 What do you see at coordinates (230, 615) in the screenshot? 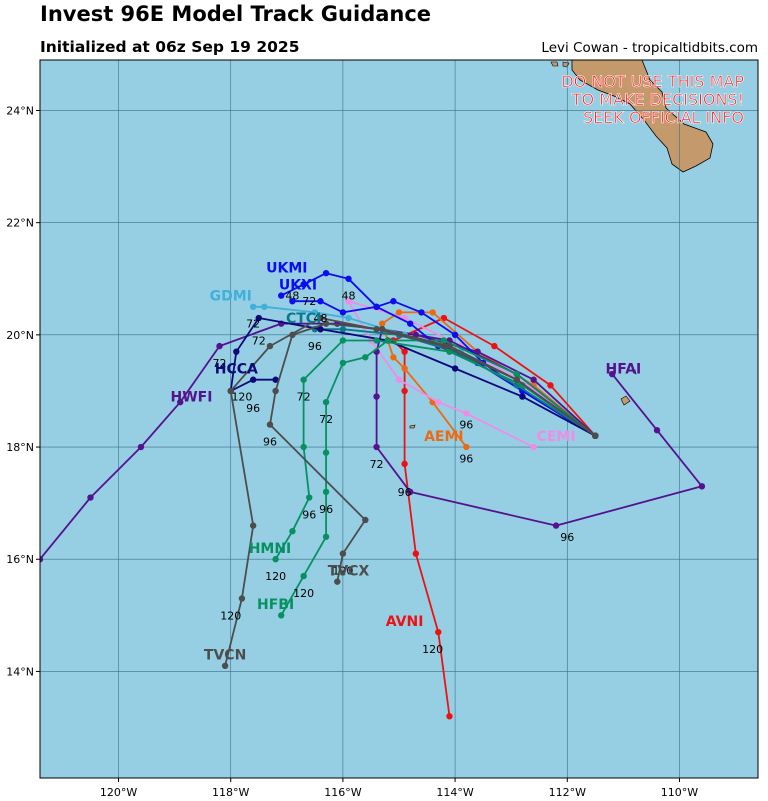
I see `hour-label-tvcn: 120` at bounding box center [230, 615].